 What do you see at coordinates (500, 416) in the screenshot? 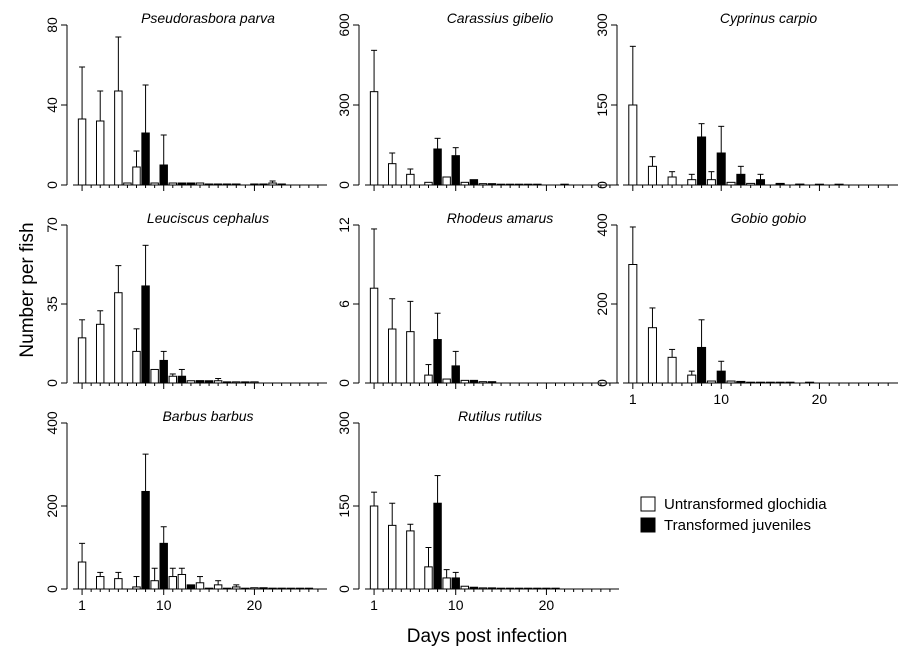
I see `panel-title: Rutilus rutilus` at bounding box center [500, 416].